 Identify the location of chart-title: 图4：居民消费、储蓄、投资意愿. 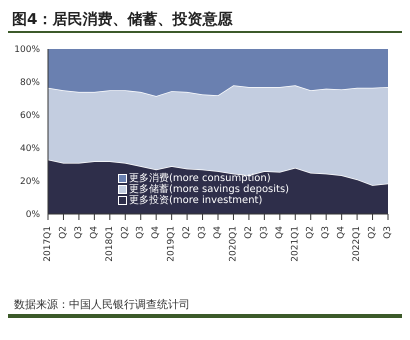
(205, 20).